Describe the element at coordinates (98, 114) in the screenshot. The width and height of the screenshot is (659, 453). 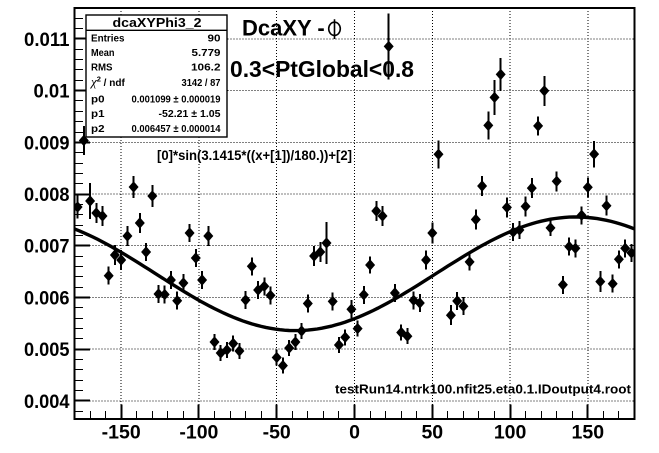
I see `svg-text: p1` at that location.